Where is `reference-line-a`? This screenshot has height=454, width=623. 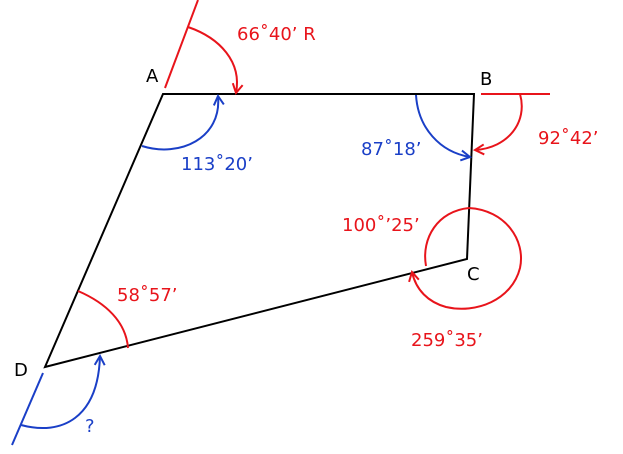 reference-line-a is located at coordinates (181, 44).